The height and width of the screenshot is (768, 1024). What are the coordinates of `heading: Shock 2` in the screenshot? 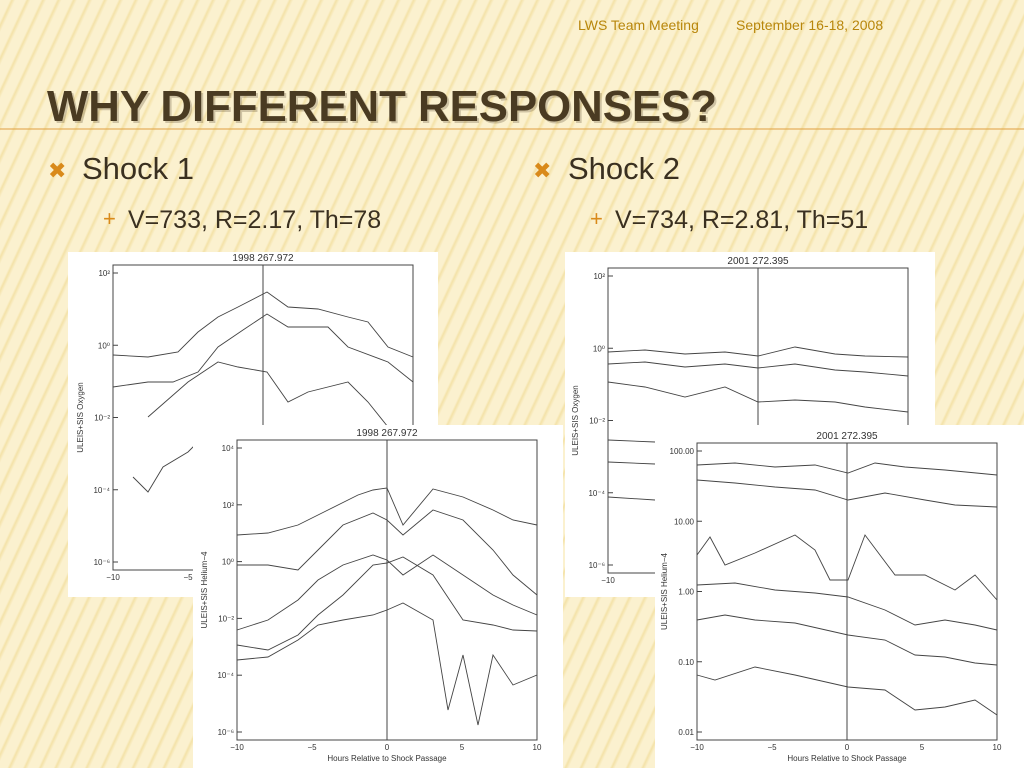 It's located at (624, 168).